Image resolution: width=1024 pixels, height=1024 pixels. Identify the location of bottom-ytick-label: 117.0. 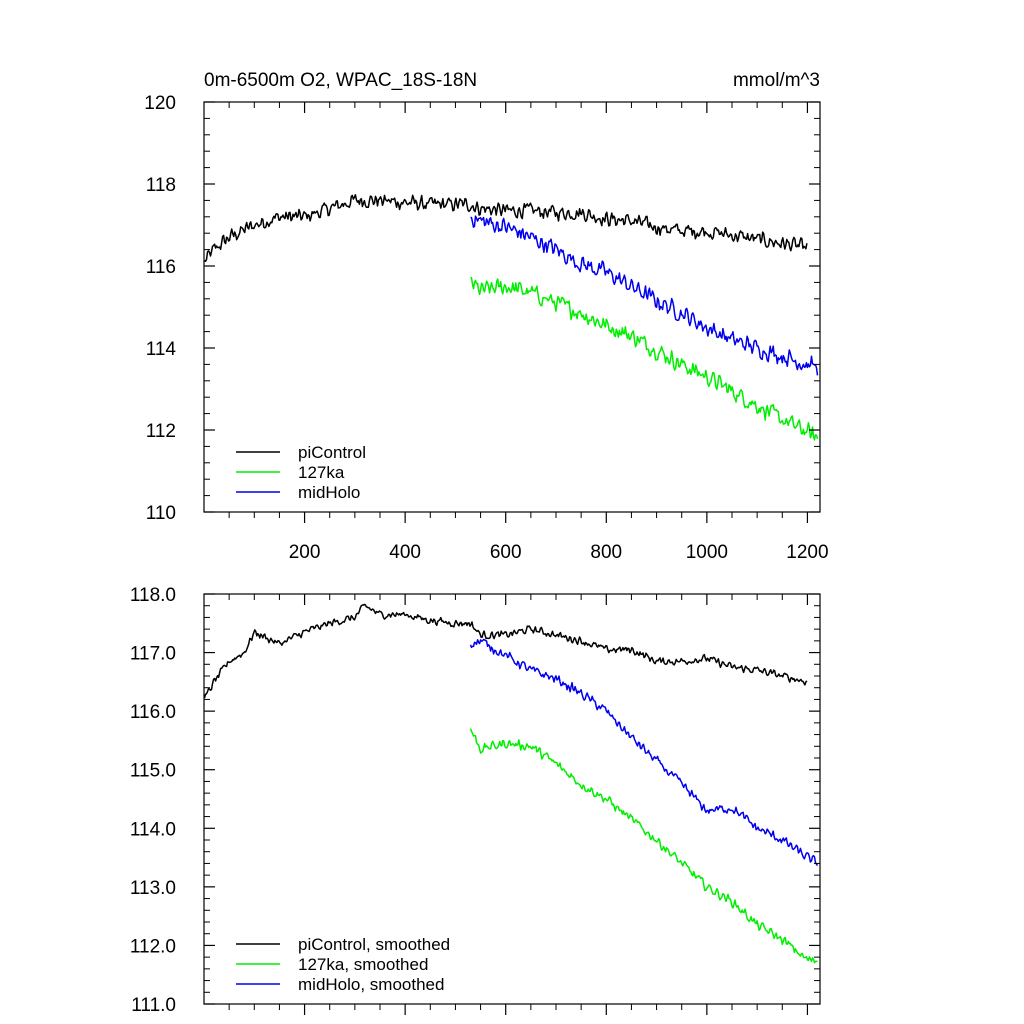
(153, 654).